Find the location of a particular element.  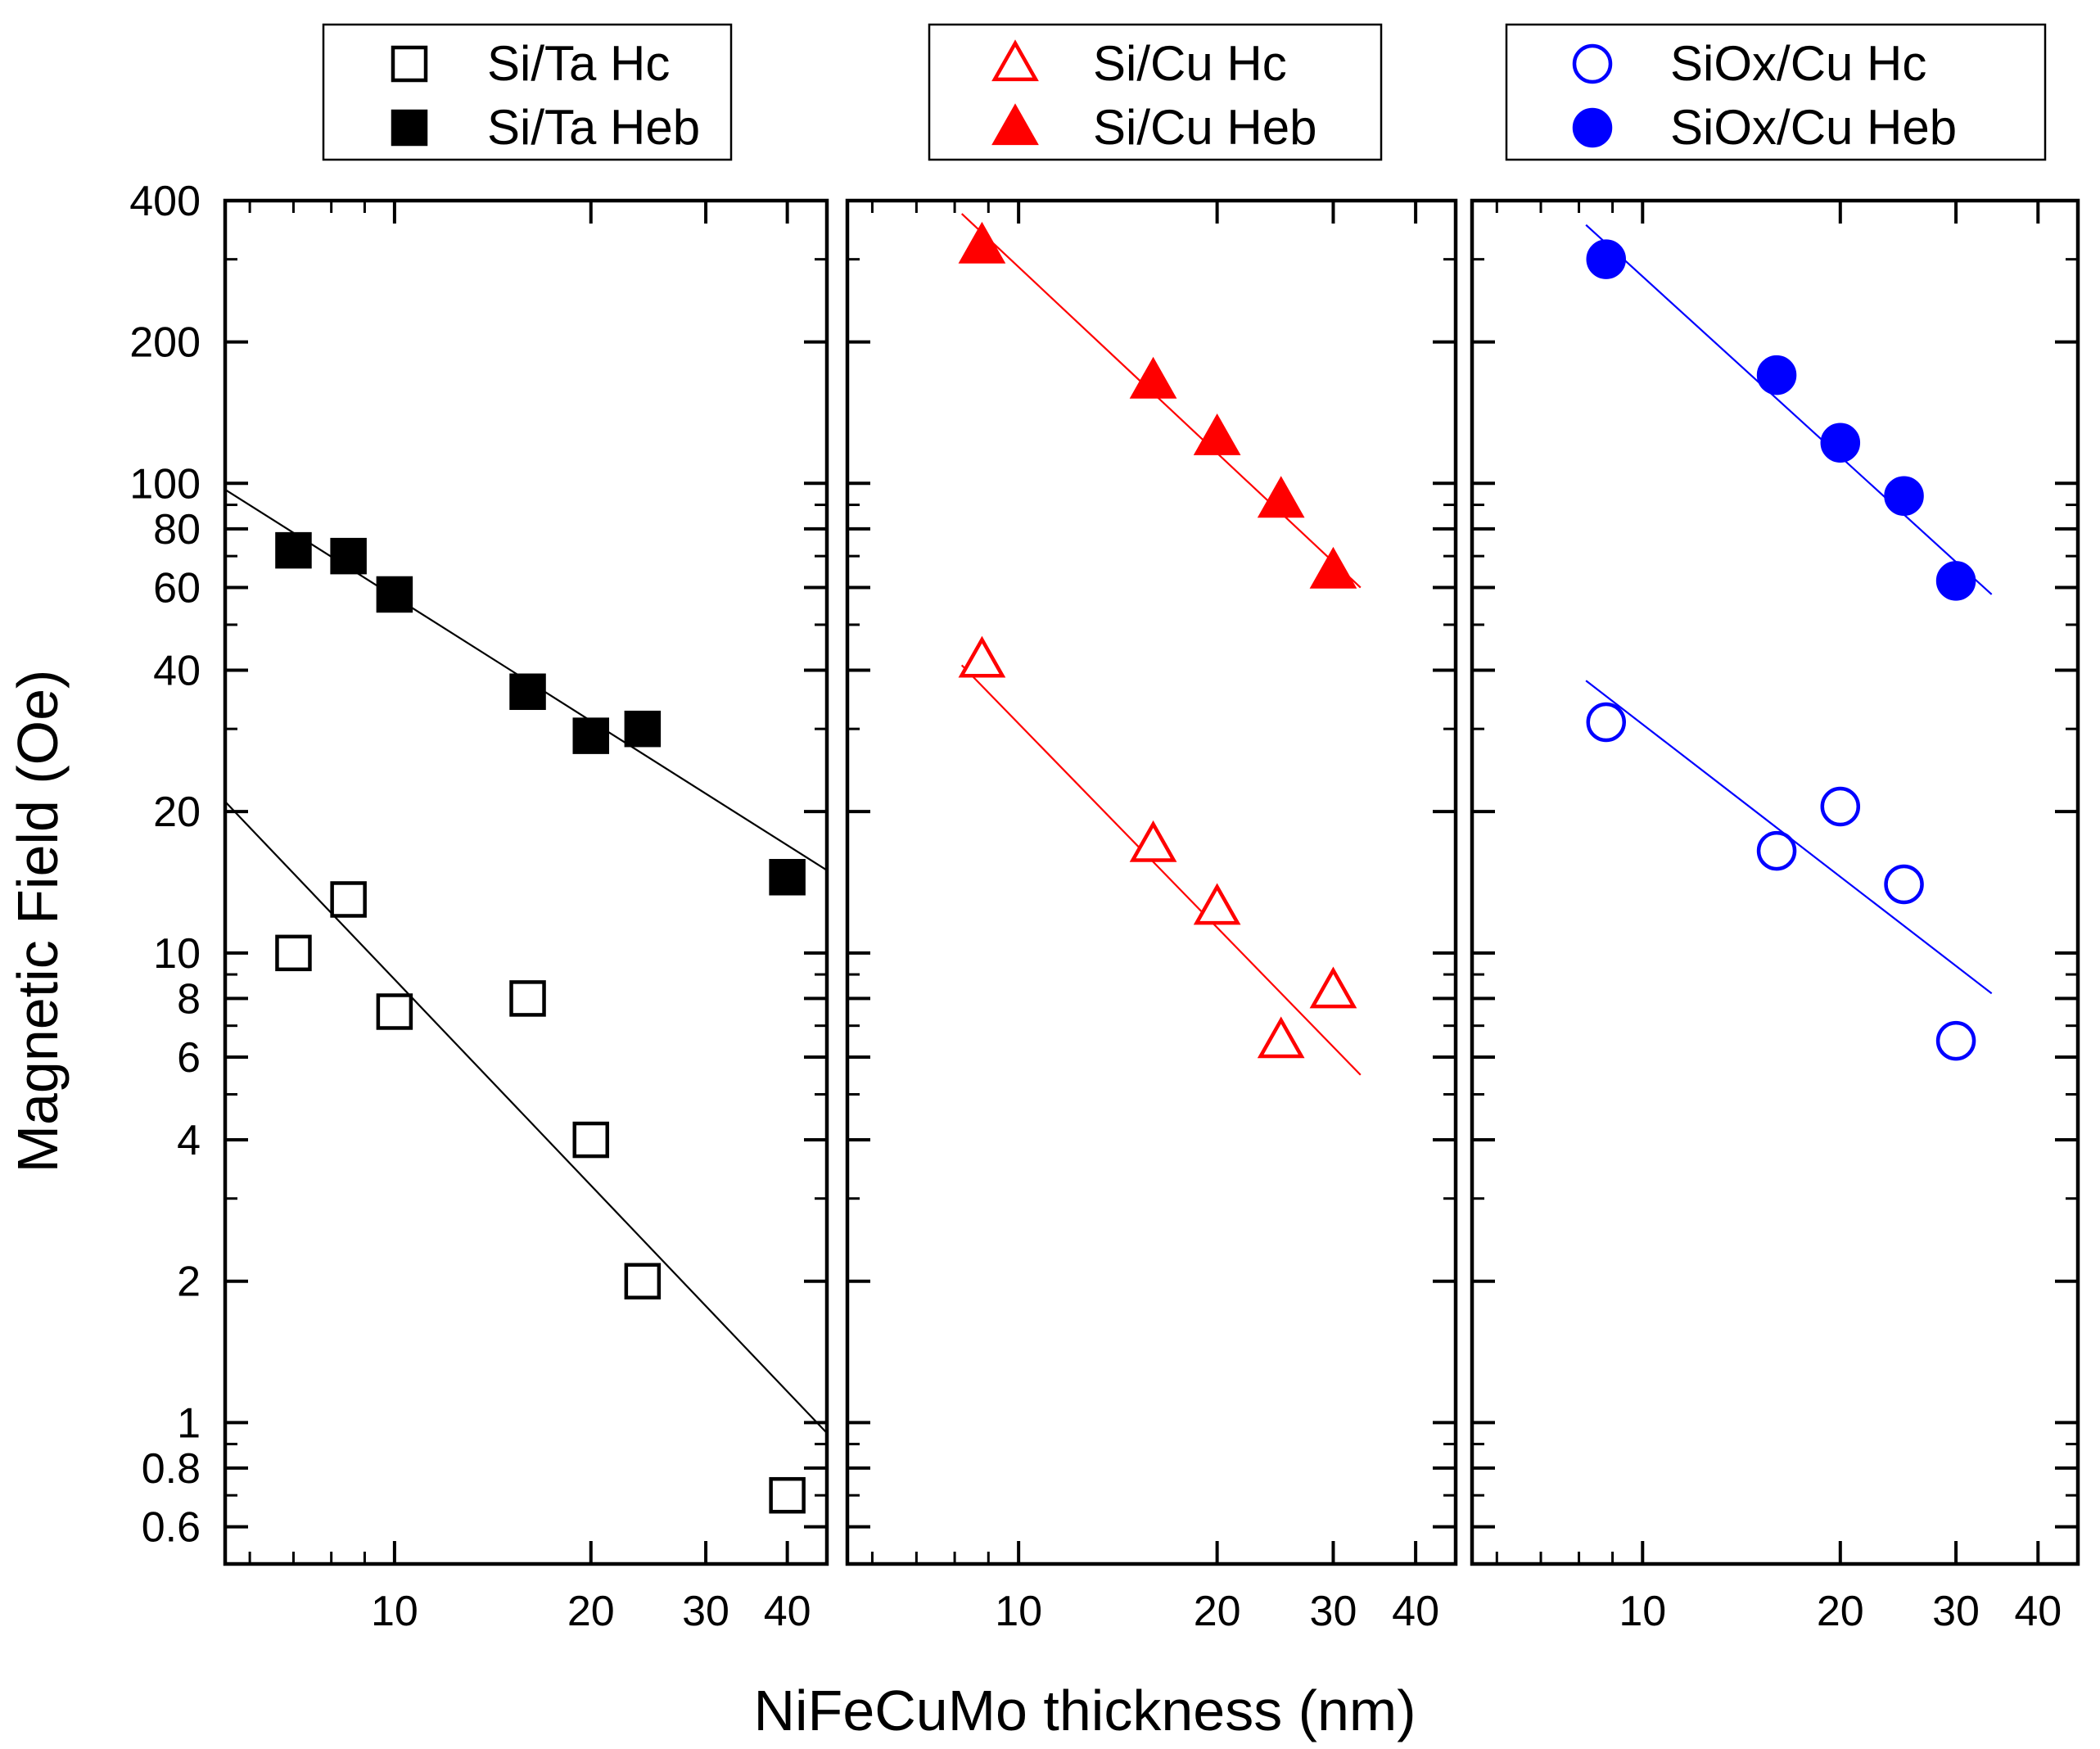

y-tick-label: 8 is located at coordinates (189, 999).